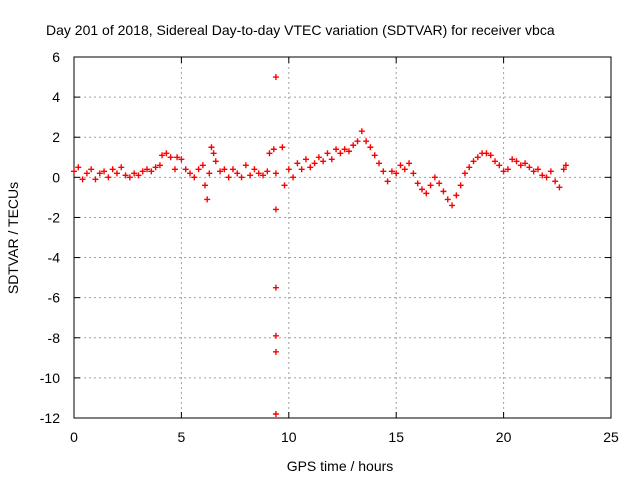 Image resolution: width=640 pixels, height=480 pixels. What do you see at coordinates (504, 437) in the screenshot?
I see `x-tick-label: 20` at bounding box center [504, 437].